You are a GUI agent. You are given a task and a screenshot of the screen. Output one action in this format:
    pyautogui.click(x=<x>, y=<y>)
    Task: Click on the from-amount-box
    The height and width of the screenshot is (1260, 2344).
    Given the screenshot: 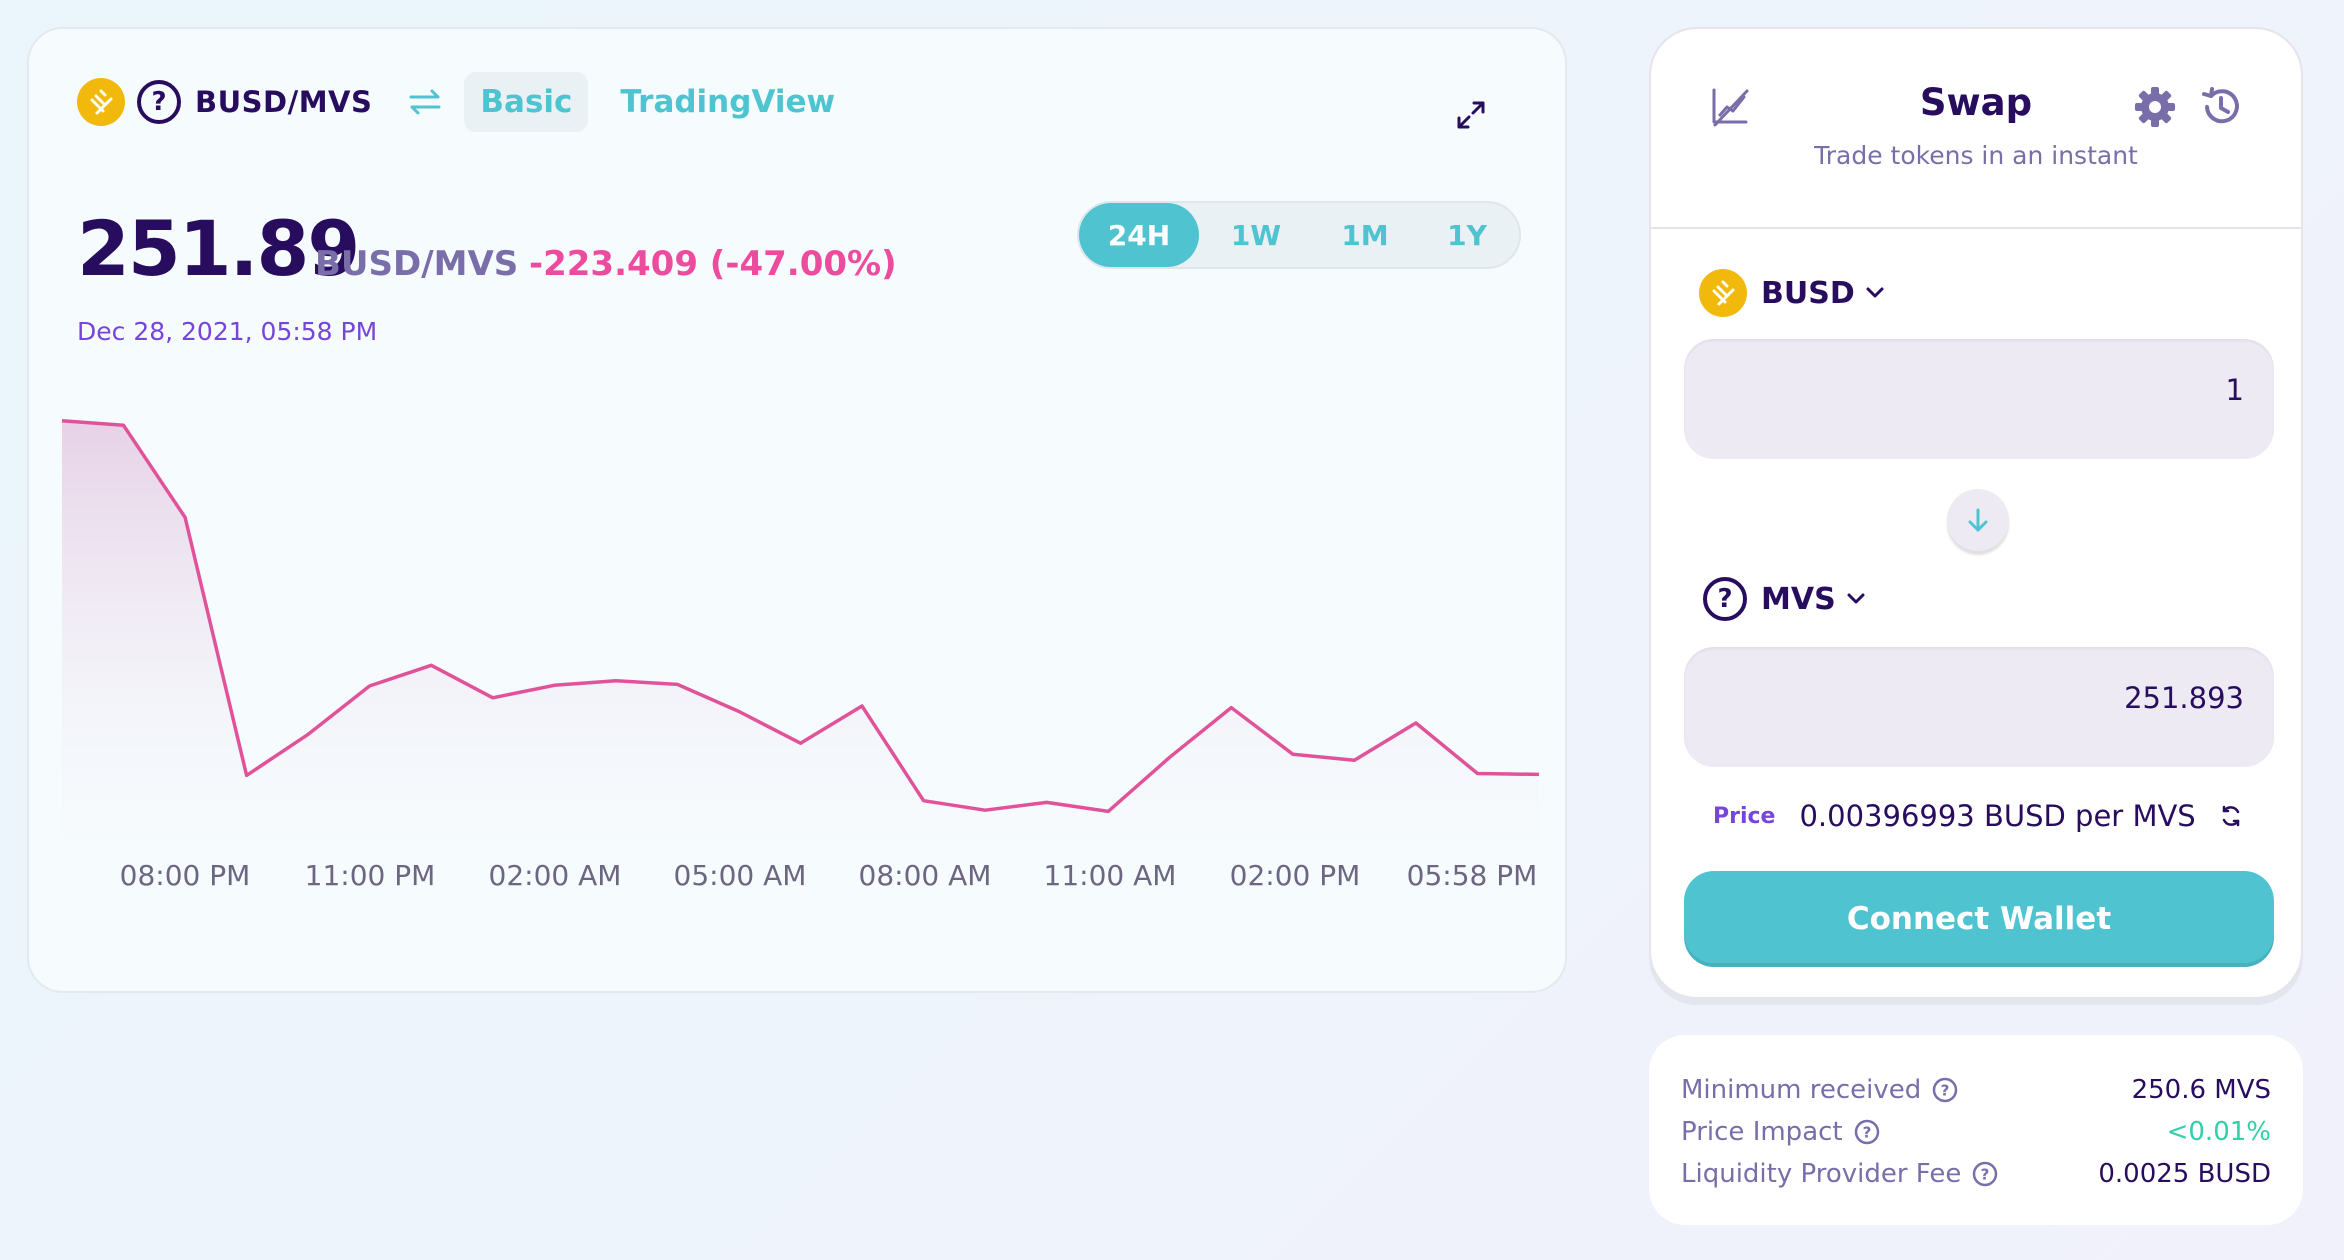 What is the action you would take?
    pyautogui.click(x=1979, y=399)
    